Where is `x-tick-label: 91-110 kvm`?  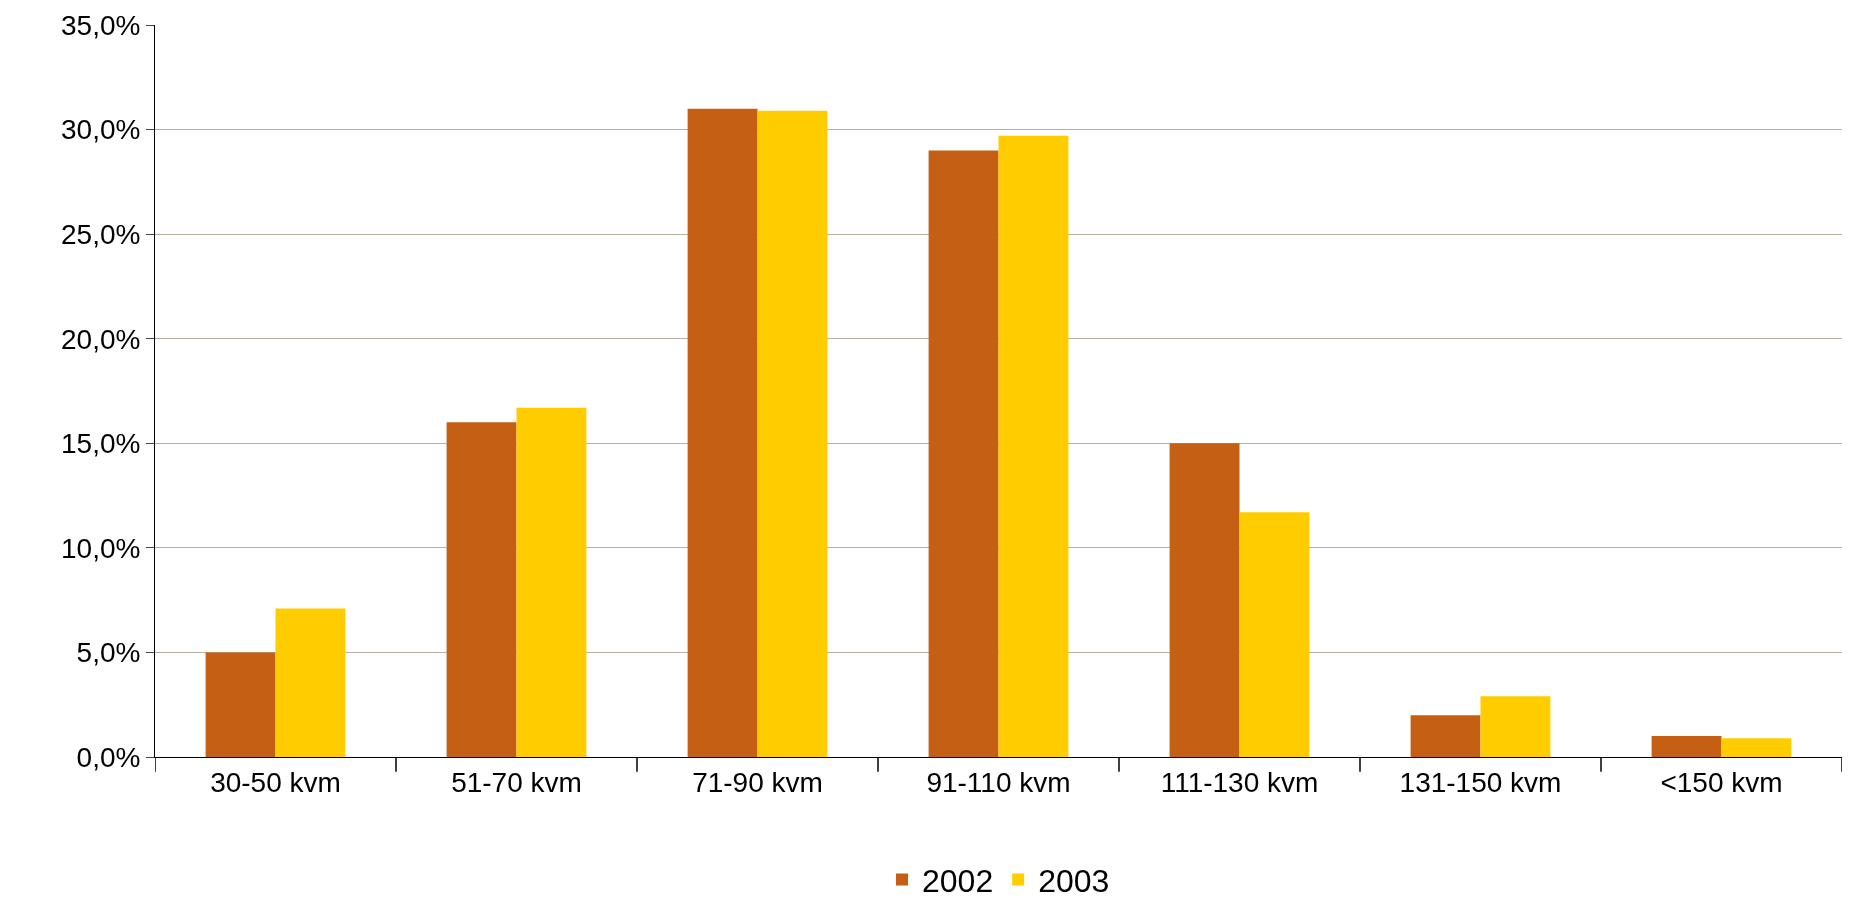
x-tick-label: 91-110 kvm is located at coordinates (998, 782).